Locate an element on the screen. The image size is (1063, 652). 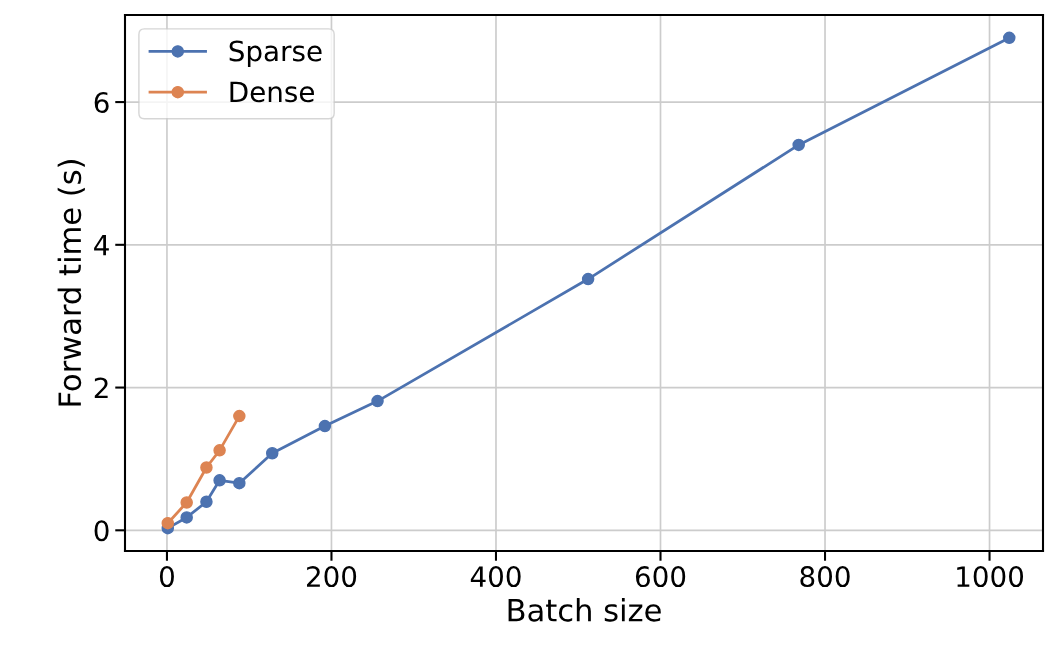
y-tick-label: 4 is located at coordinates (101, 245).